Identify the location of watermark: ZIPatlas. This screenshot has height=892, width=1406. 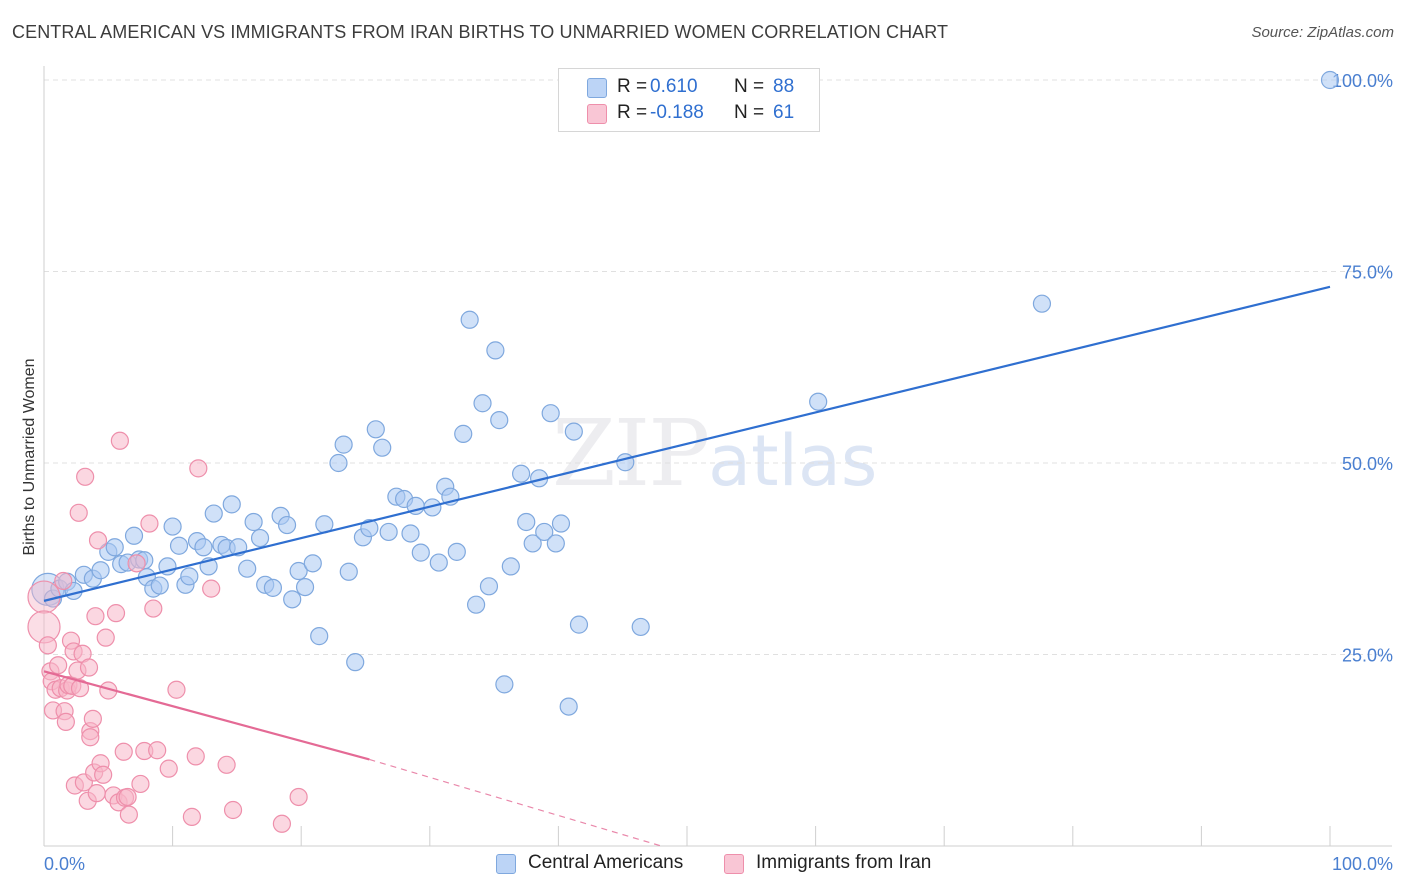
(714, 453).